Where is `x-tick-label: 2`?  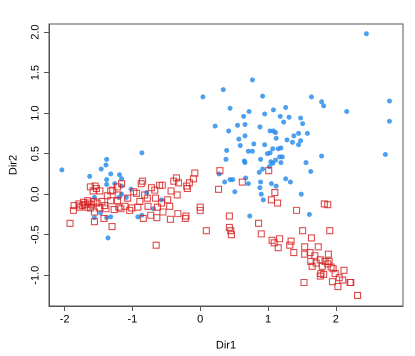
x-tick-label: 2 is located at coordinates (335, 320).